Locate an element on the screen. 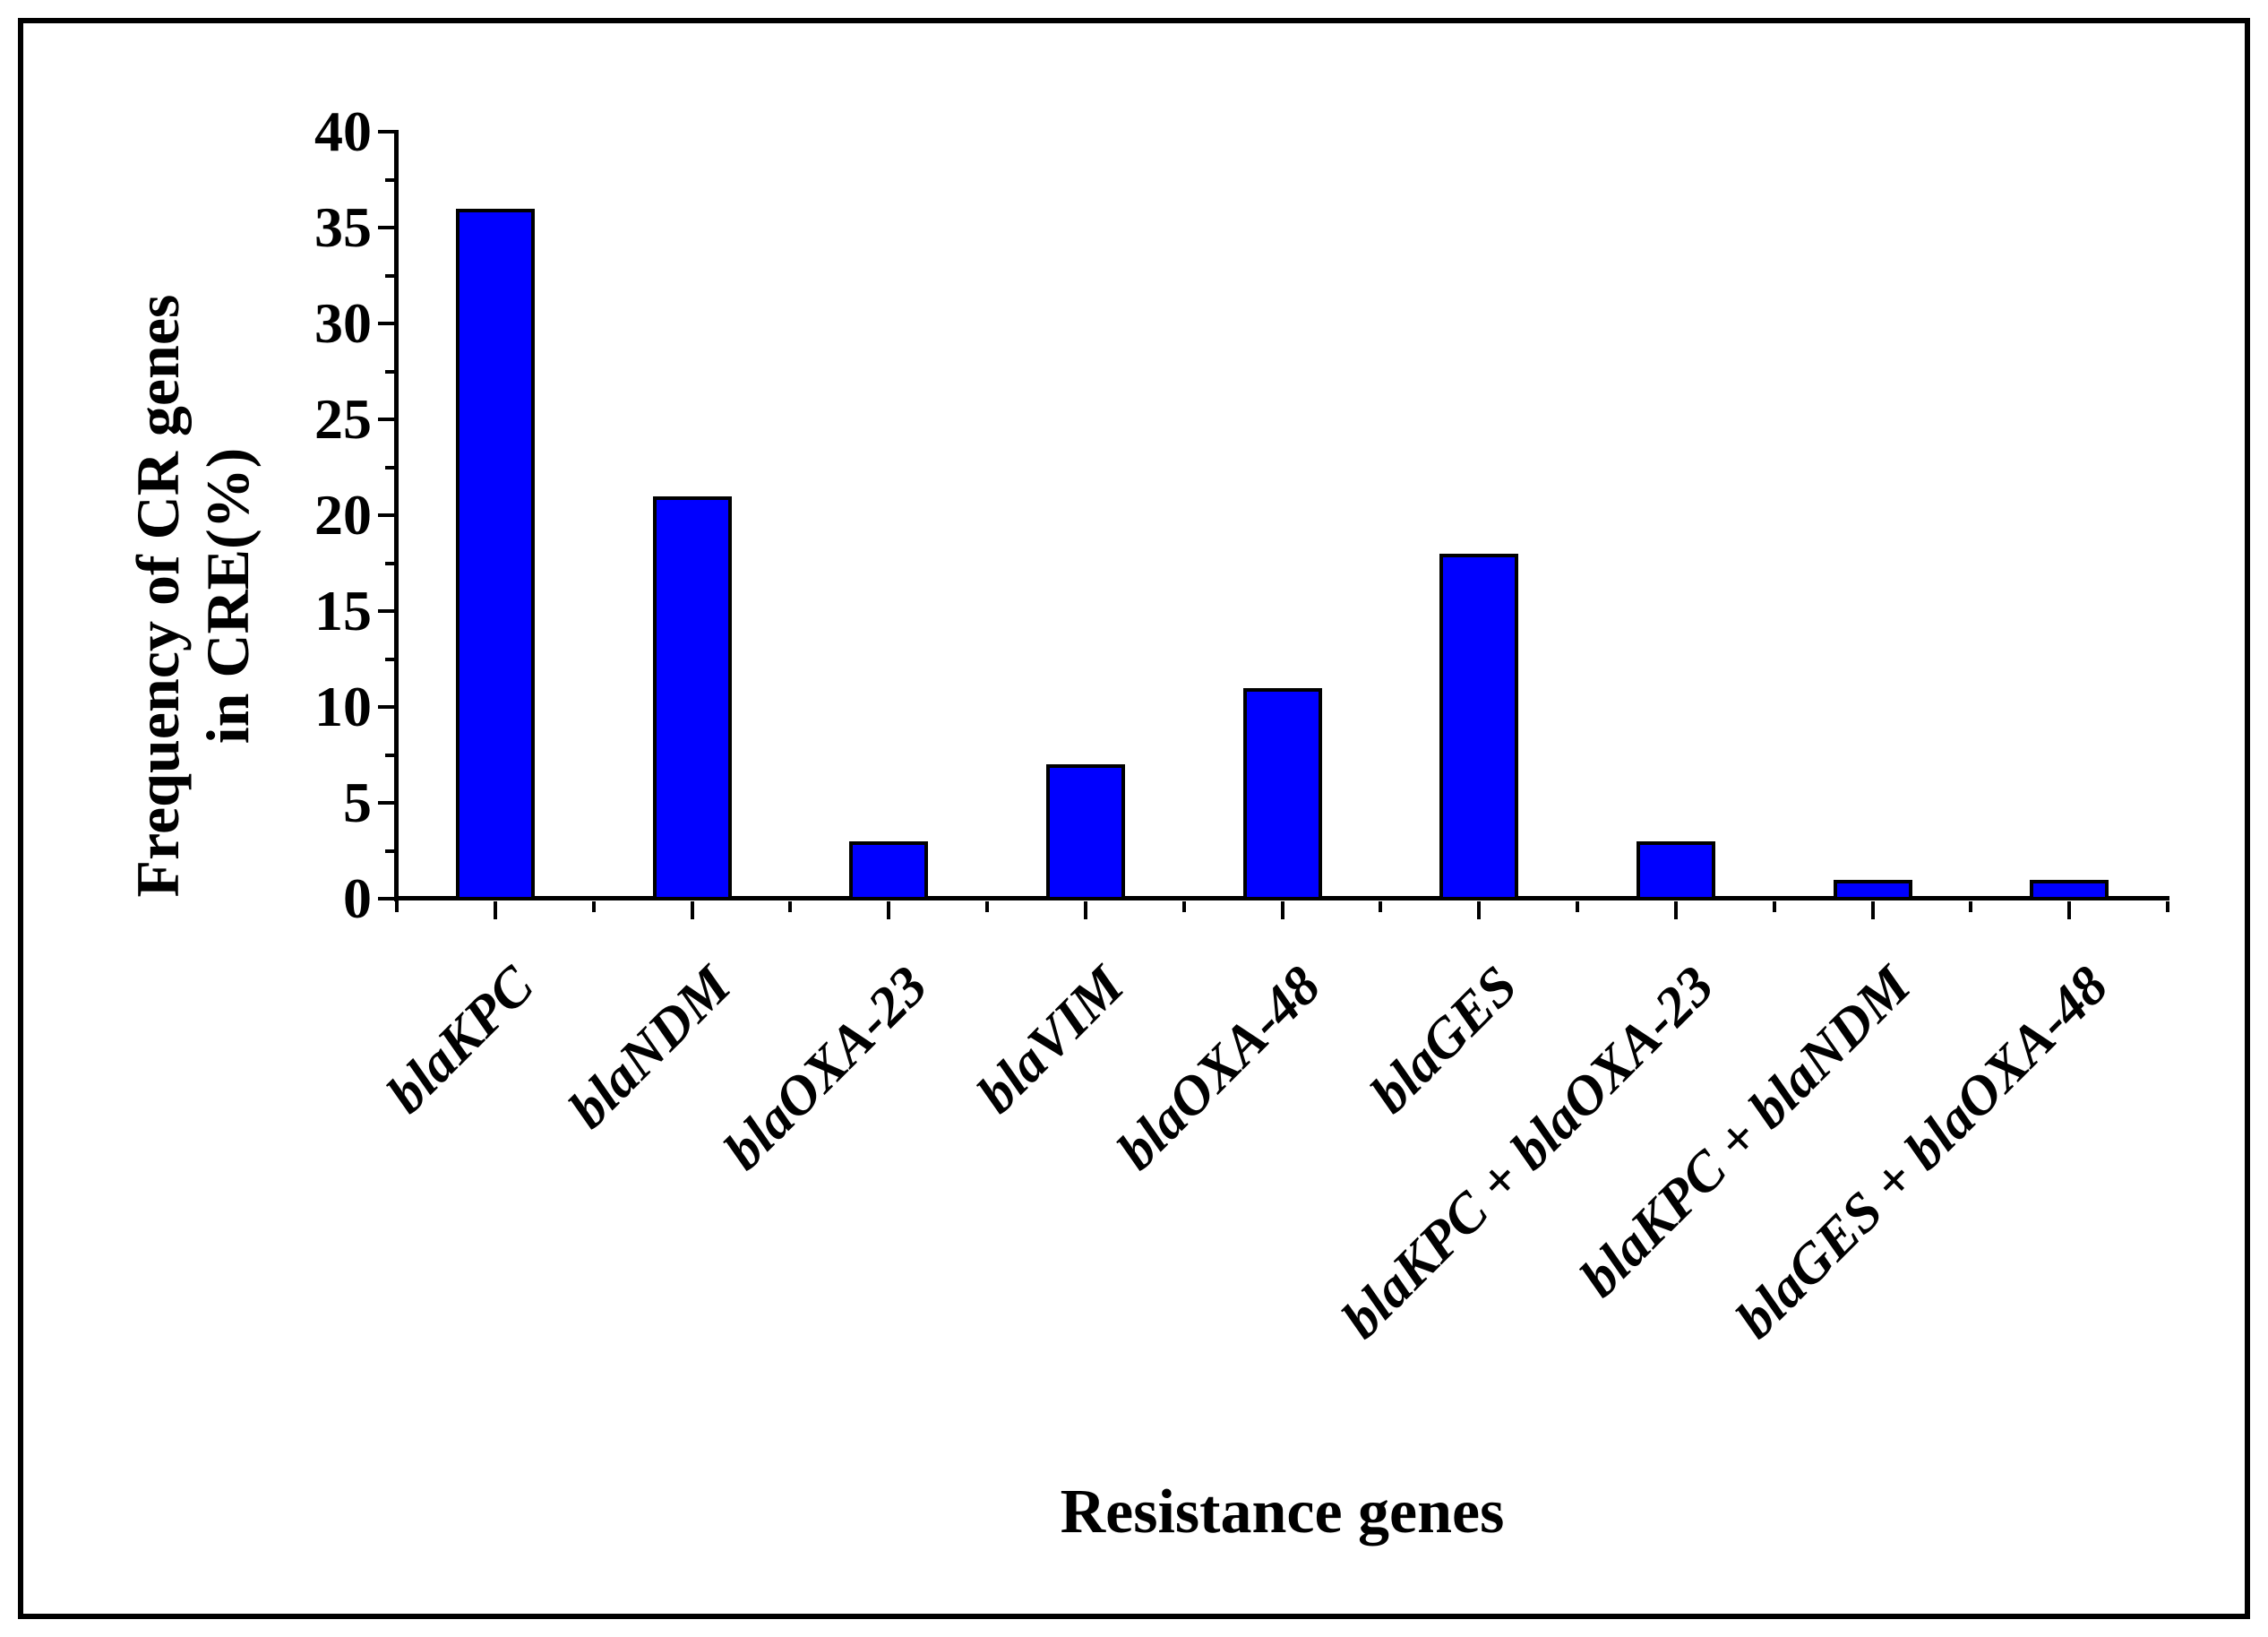 Image resolution: width=2268 pixels, height=1637 pixels. y-tick-label: 40 is located at coordinates (343, 131).